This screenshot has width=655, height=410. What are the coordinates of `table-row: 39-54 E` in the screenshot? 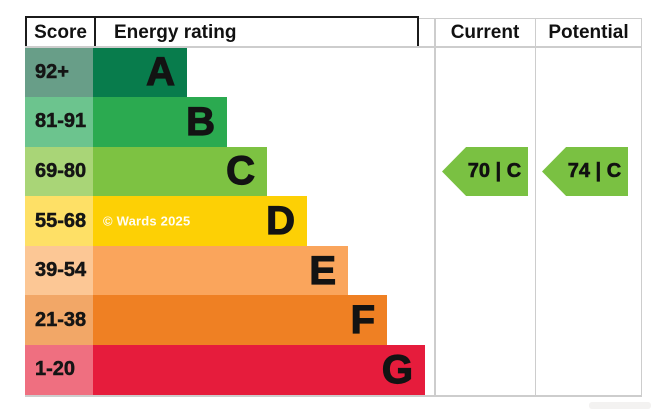 It's located at (225, 270).